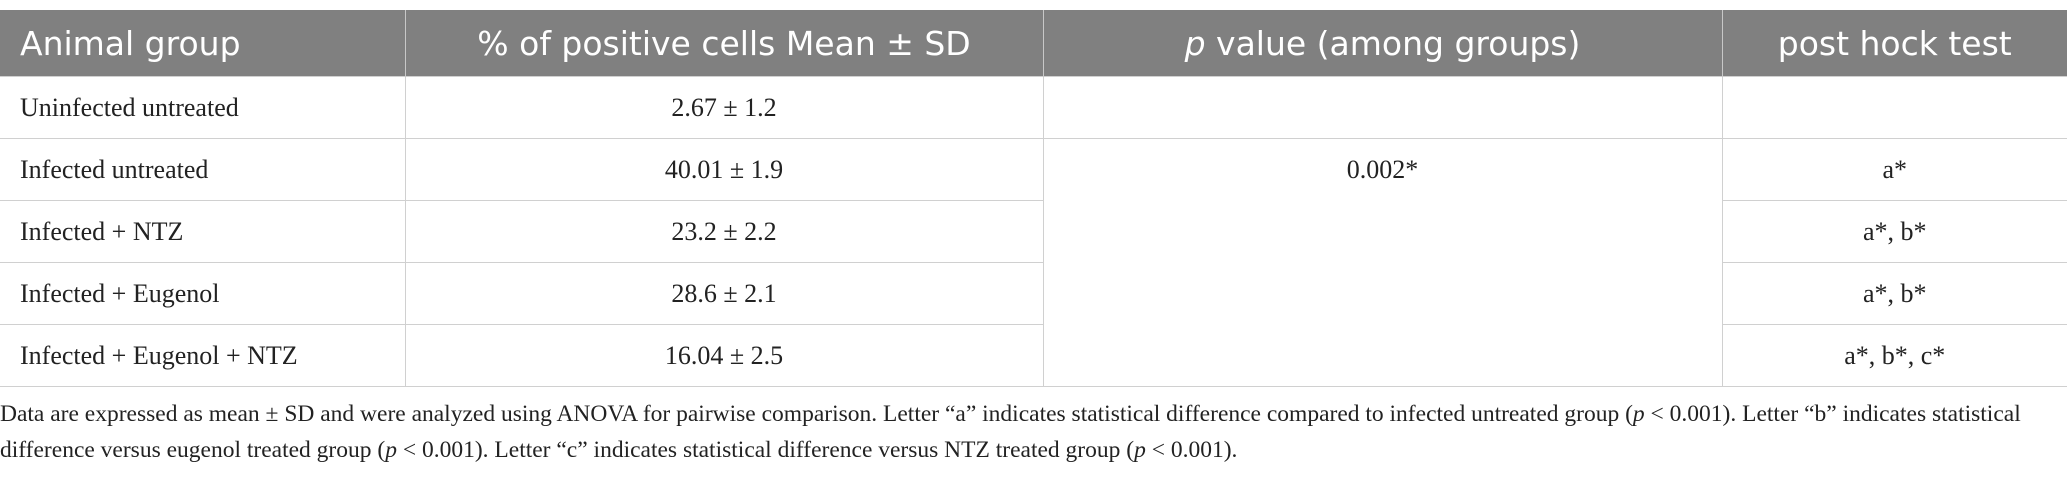 The height and width of the screenshot is (480, 2067). I want to click on group-cell: Infected + Eugenol, so click(203, 293).